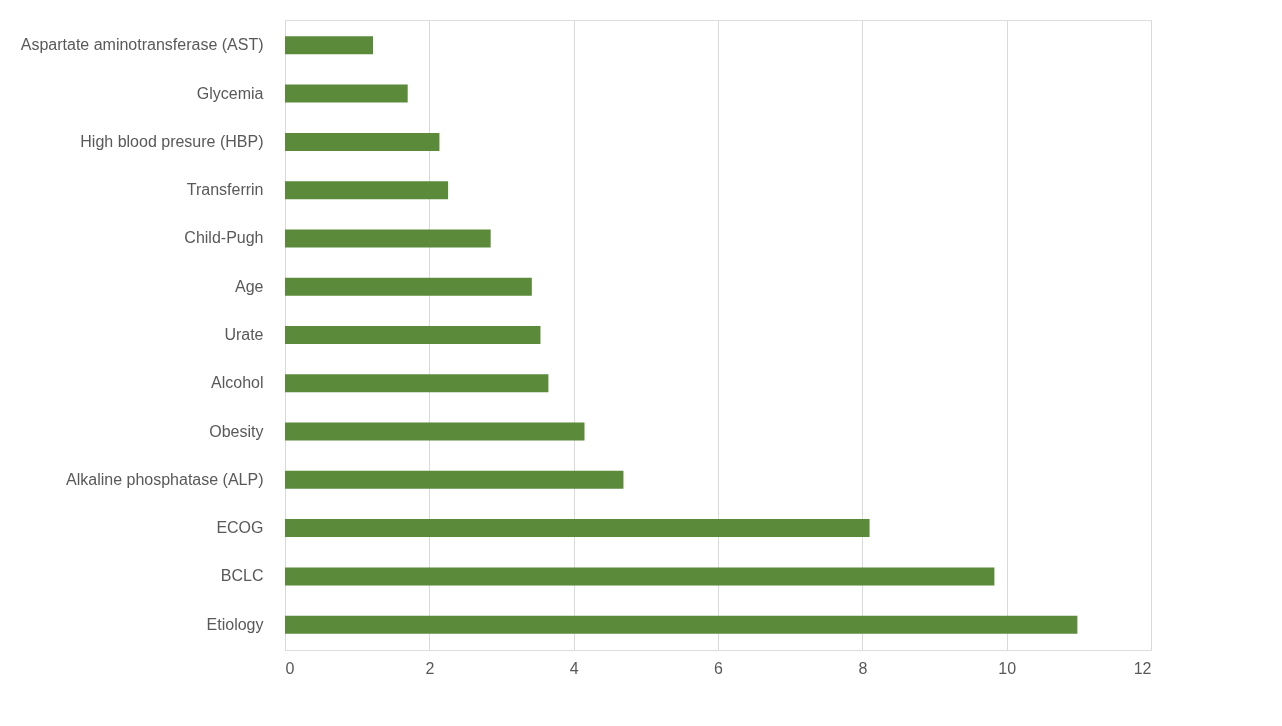 The height and width of the screenshot is (726, 1282). I want to click on y-tick-label: BCLC, so click(242, 576).